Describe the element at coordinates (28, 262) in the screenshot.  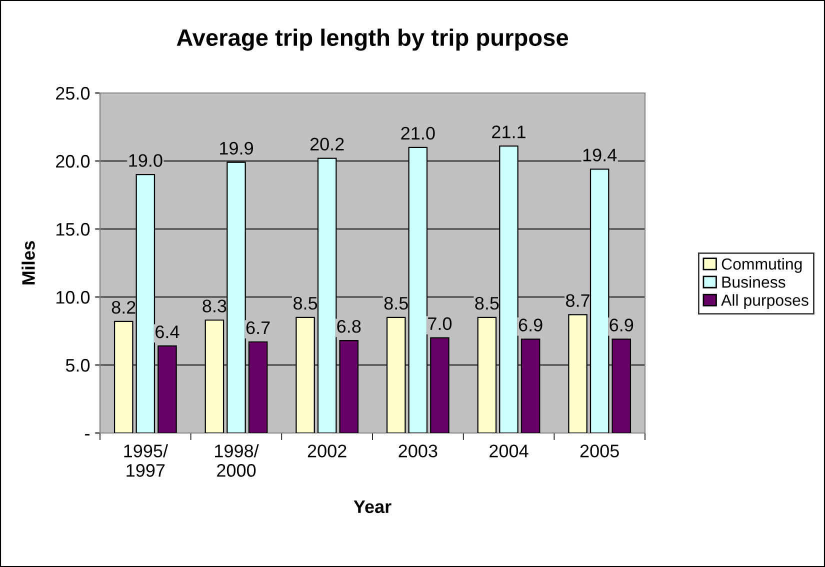
I see `y-axis-title: Miles` at that location.